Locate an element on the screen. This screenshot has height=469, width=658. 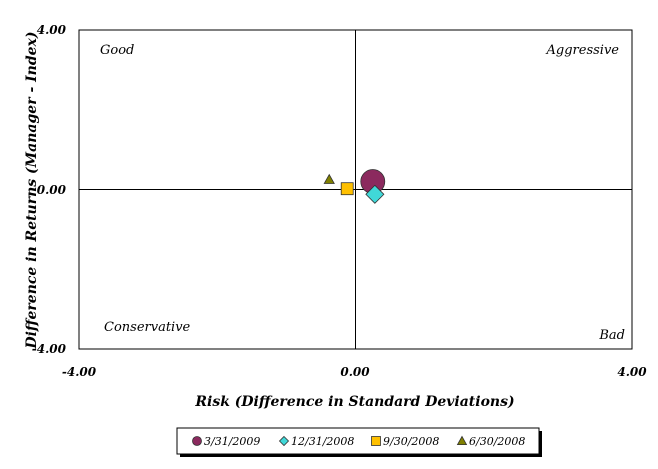
legend-label-2: 12/31/2008 is located at coordinates (322, 441).